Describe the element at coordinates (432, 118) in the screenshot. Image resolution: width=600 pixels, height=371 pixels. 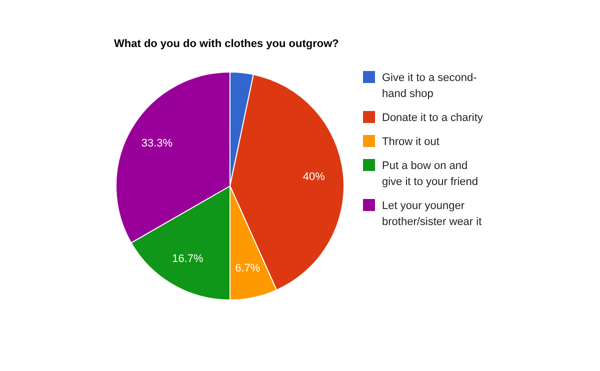
I see `legend-label: Donate it to a charity` at that location.